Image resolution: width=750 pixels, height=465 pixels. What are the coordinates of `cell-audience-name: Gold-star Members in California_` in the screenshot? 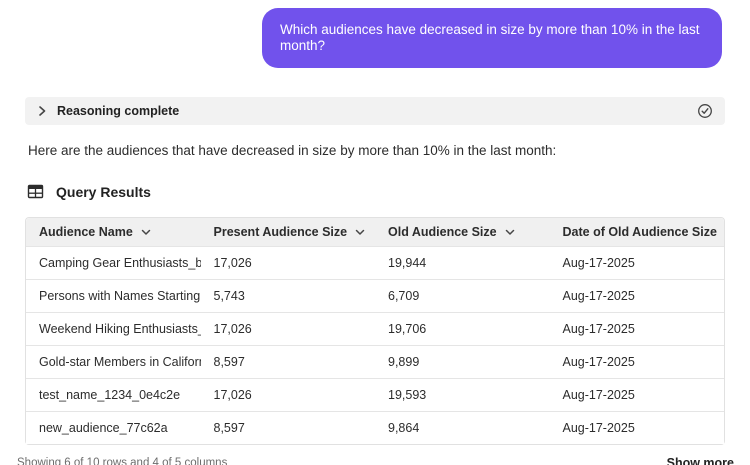 It's located at (113, 361).